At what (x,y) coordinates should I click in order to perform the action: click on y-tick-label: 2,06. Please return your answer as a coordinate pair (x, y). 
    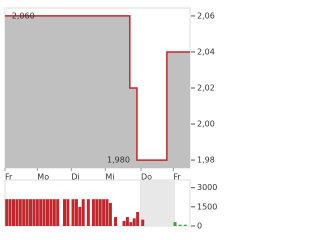
    Looking at the image, I should click on (206, 15).